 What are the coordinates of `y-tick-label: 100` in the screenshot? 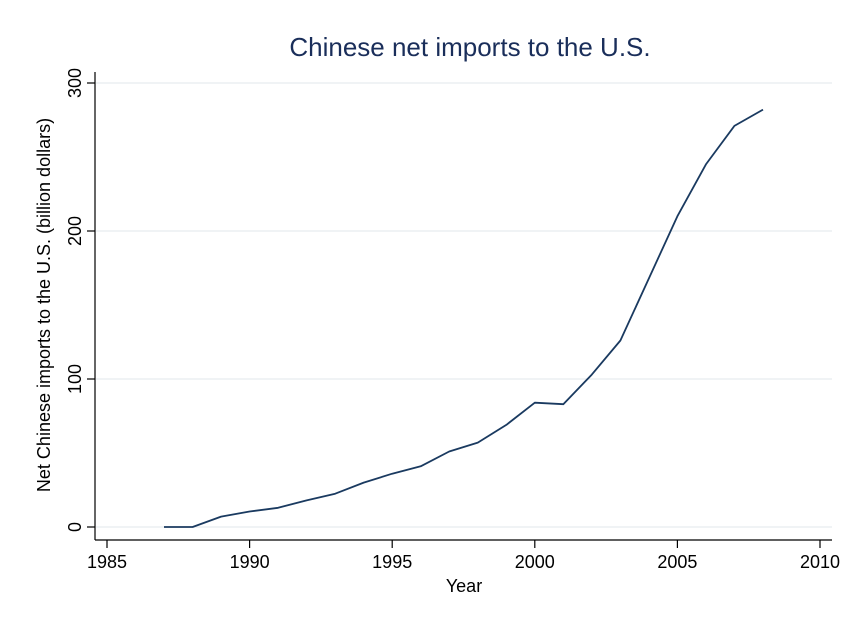 It's located at (75, 379).